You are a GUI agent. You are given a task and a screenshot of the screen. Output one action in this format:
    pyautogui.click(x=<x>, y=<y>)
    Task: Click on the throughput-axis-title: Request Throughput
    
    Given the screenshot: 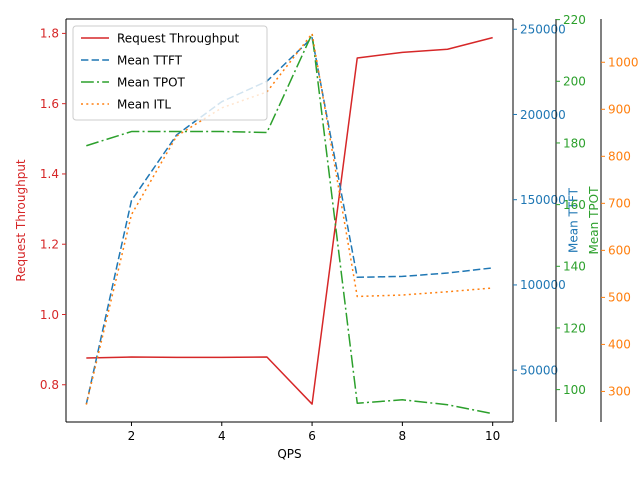 What is the action you would take?
    pyautogui.click(x=21, y=220)
    